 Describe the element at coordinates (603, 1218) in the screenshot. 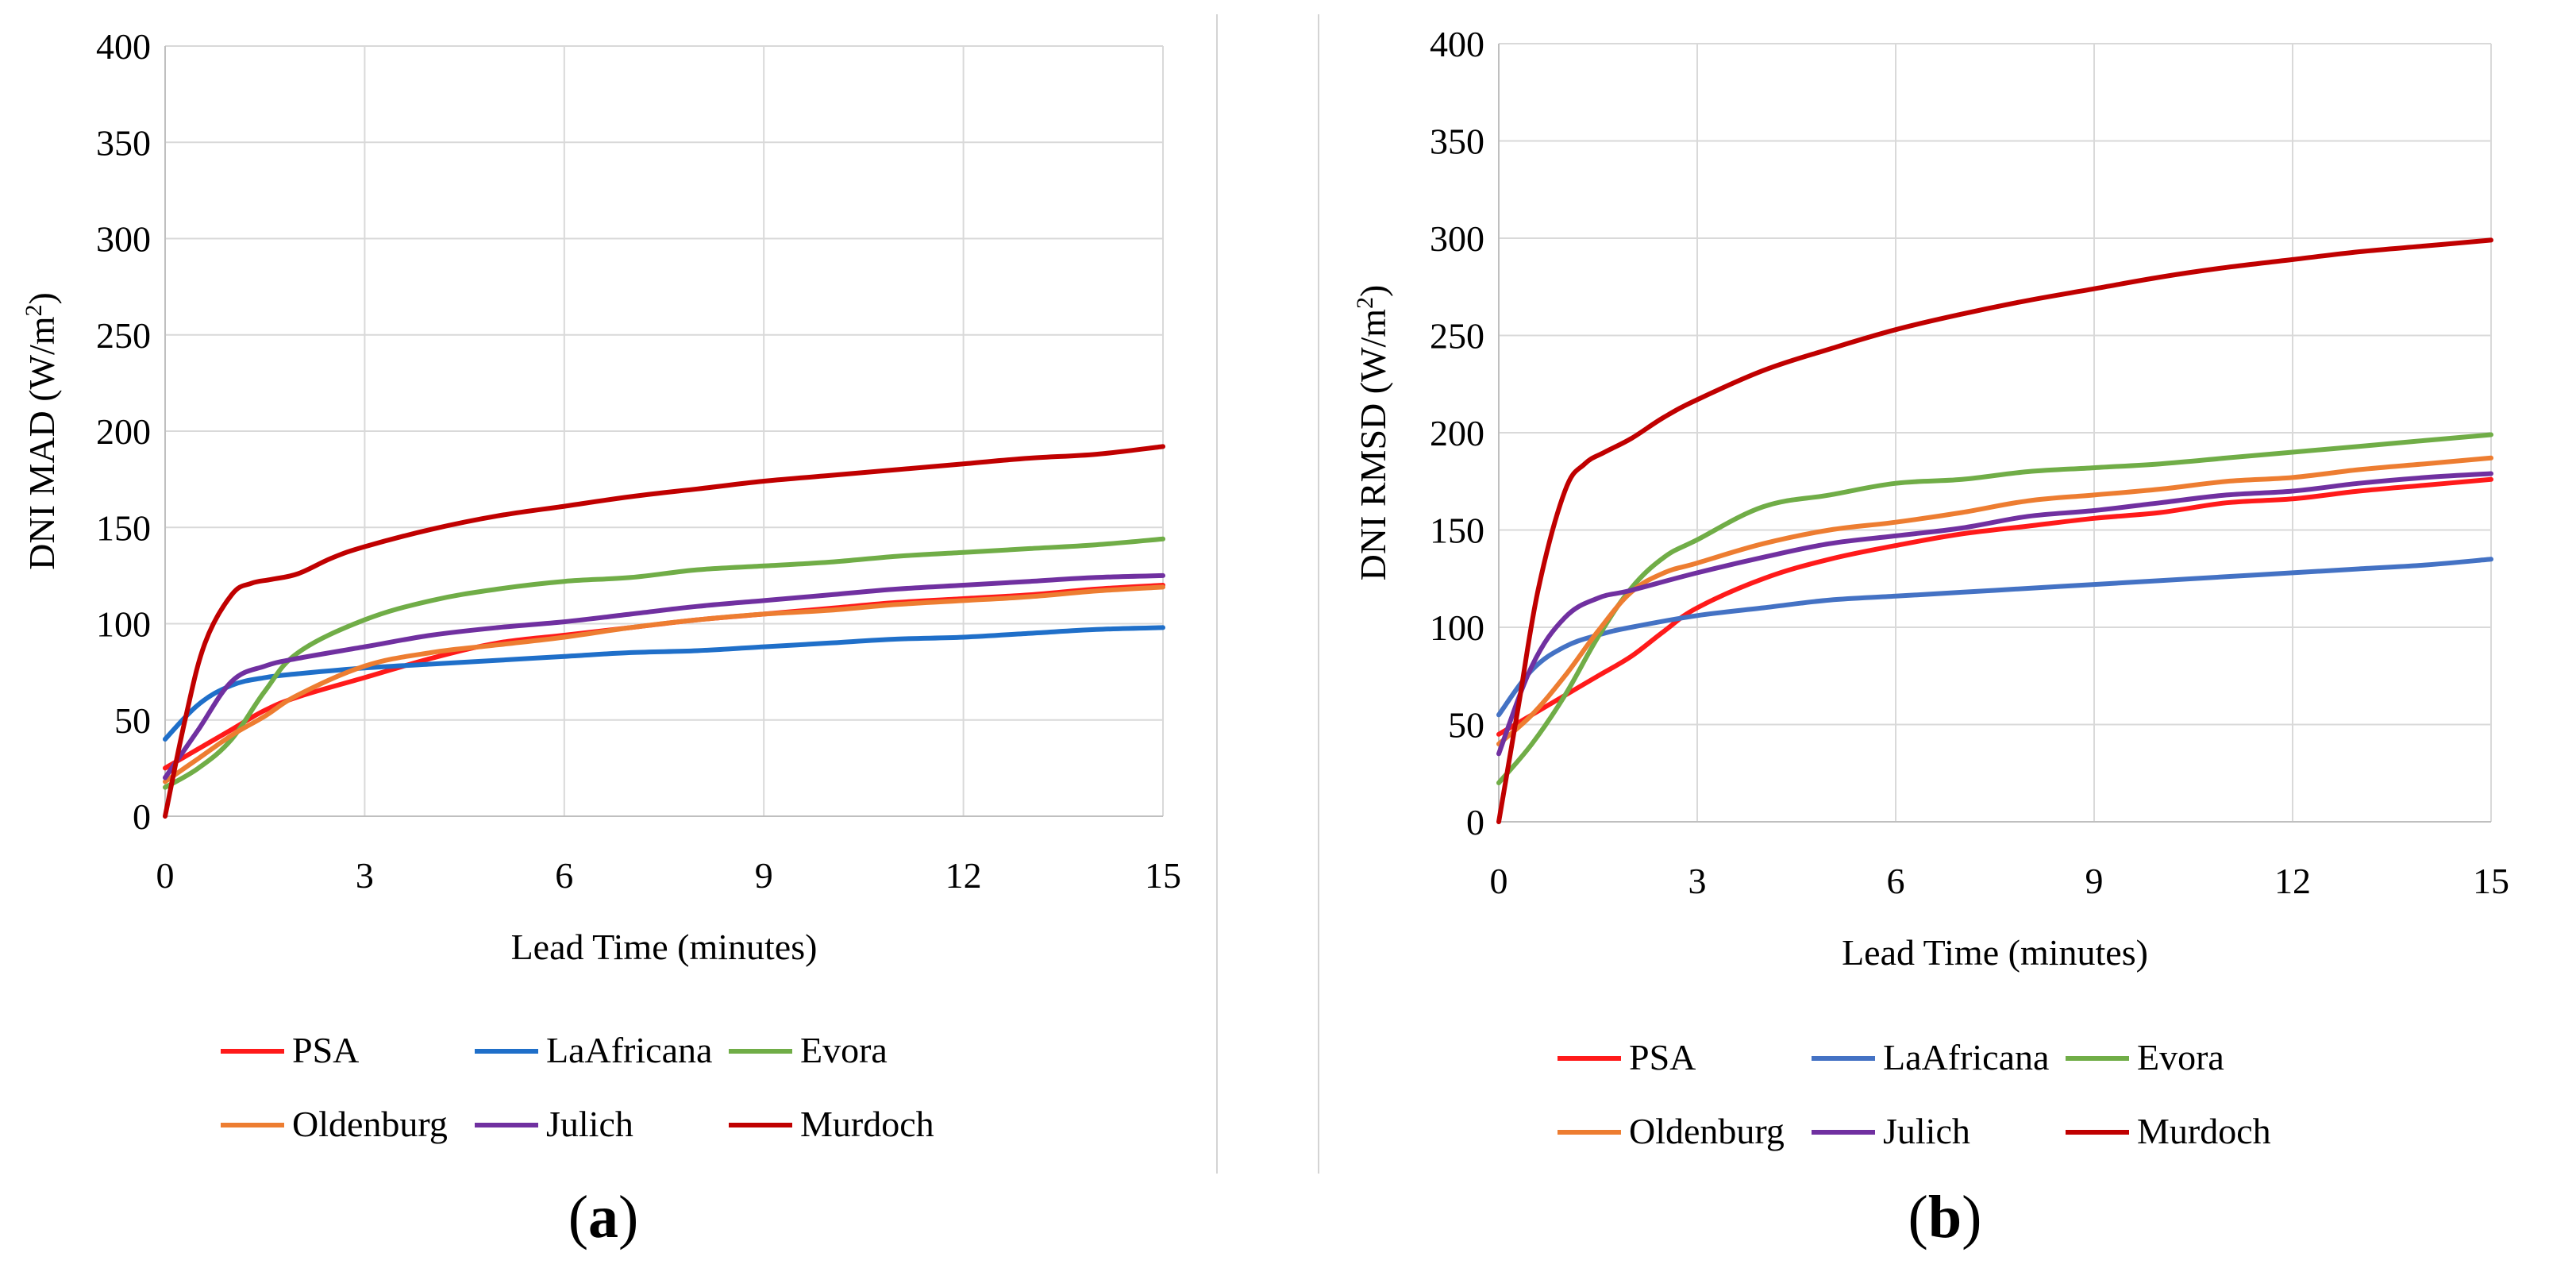

I see `panel-label-a: (a)` at that location.